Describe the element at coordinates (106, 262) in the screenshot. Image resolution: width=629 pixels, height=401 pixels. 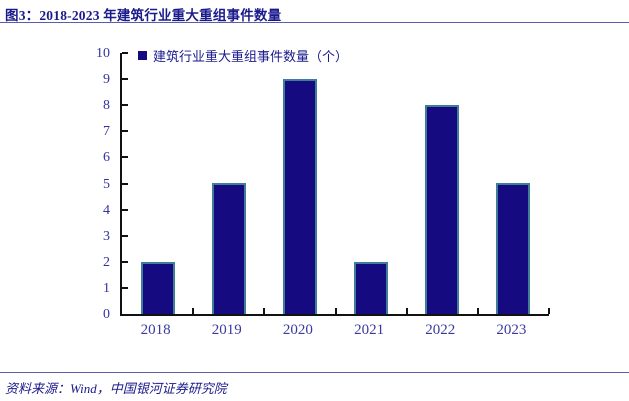
I see `y-axis-tick-label: 2` at that location.